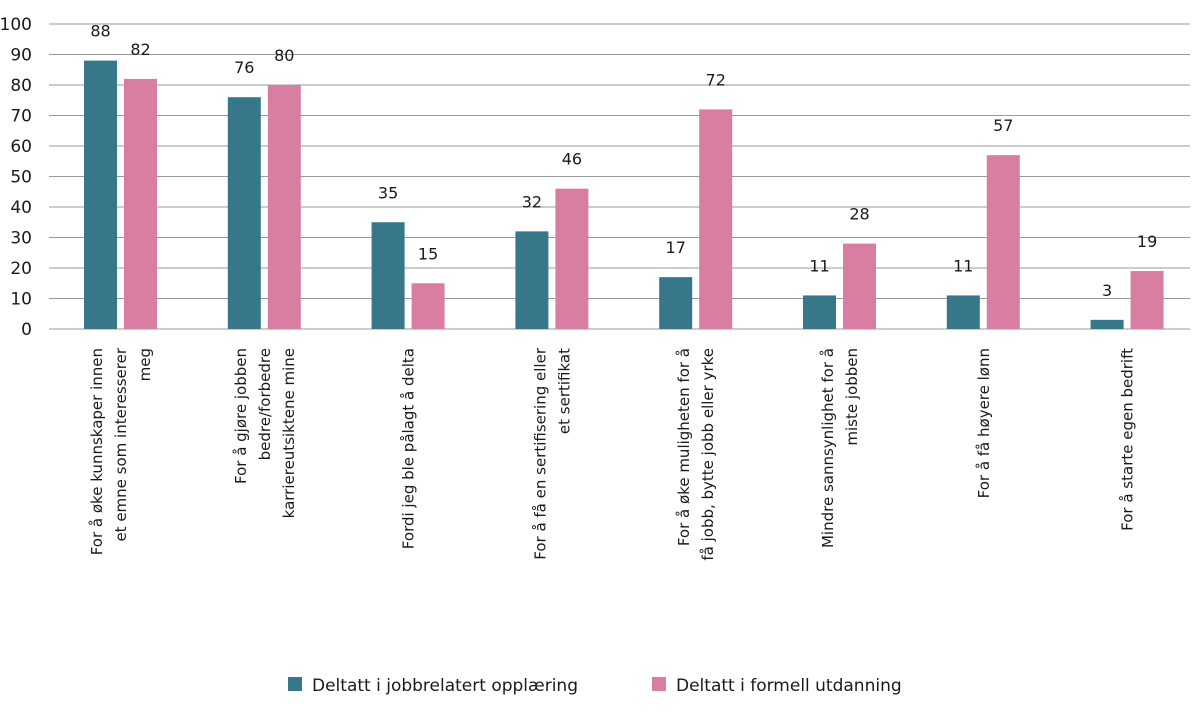 The height and width of the screenshot is (715, 1200). Describe the element at coordinates (540, 453) in the screenshot. I see `category-label: For å få en sertifisering eller` at that location.